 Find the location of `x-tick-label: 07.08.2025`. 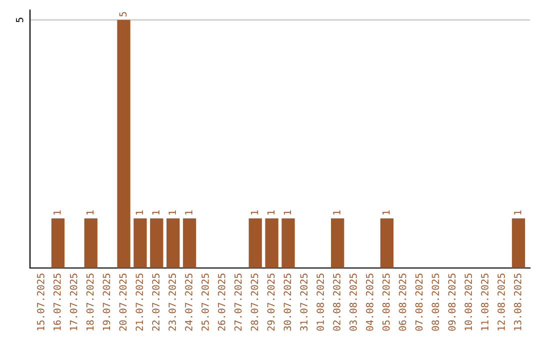

x-tick-label: 07.08.2025 is located at coordinates (419, 302).